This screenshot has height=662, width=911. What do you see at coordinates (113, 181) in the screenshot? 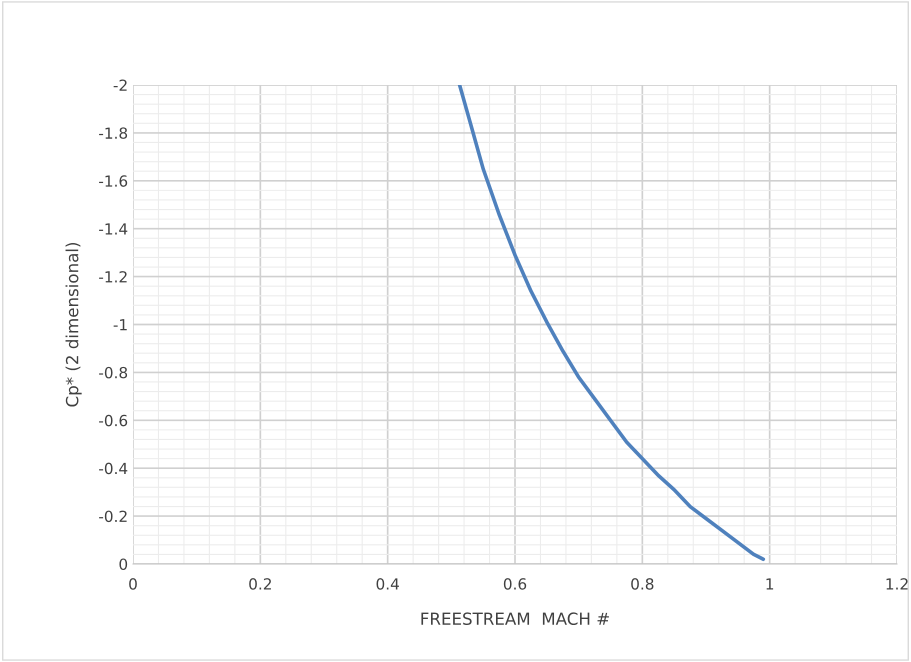
I see `y-tick-label: -1.6` at bounding box center [113, 181].